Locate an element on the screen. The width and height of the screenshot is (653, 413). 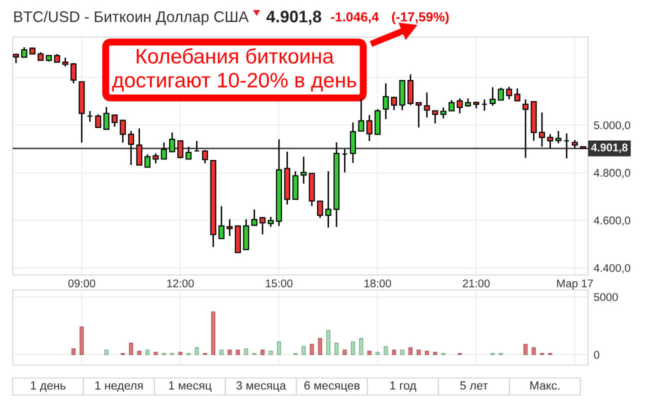
text: 3 месяца is located at coordinates (261, 386).